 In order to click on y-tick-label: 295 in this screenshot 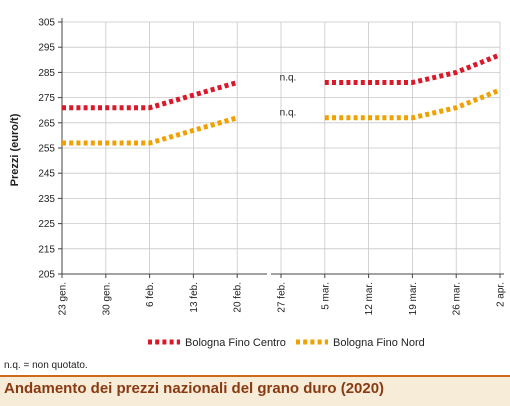, I will do `click(46, 48)`.